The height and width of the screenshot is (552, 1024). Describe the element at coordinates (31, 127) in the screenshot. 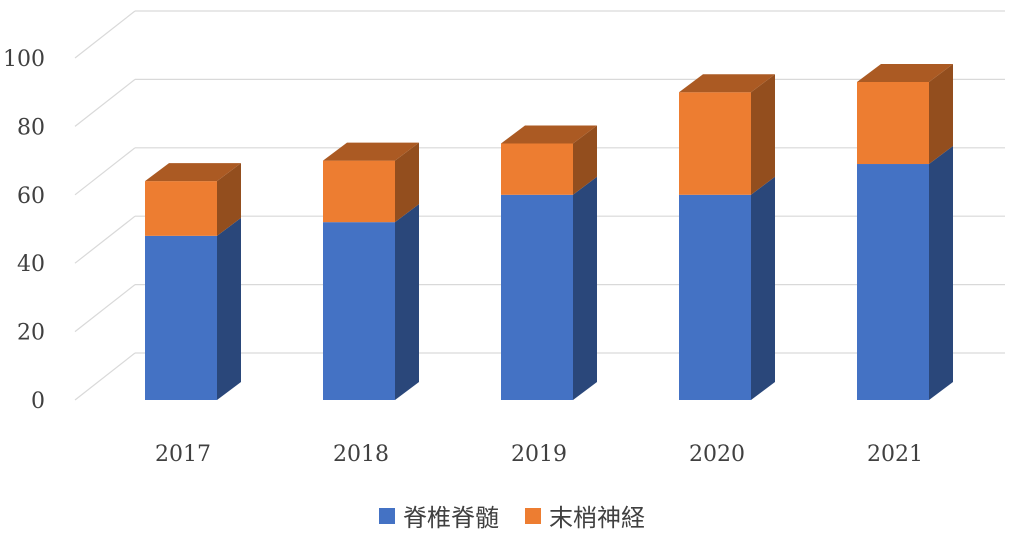

I see `y-tick-label: 80` at that location.